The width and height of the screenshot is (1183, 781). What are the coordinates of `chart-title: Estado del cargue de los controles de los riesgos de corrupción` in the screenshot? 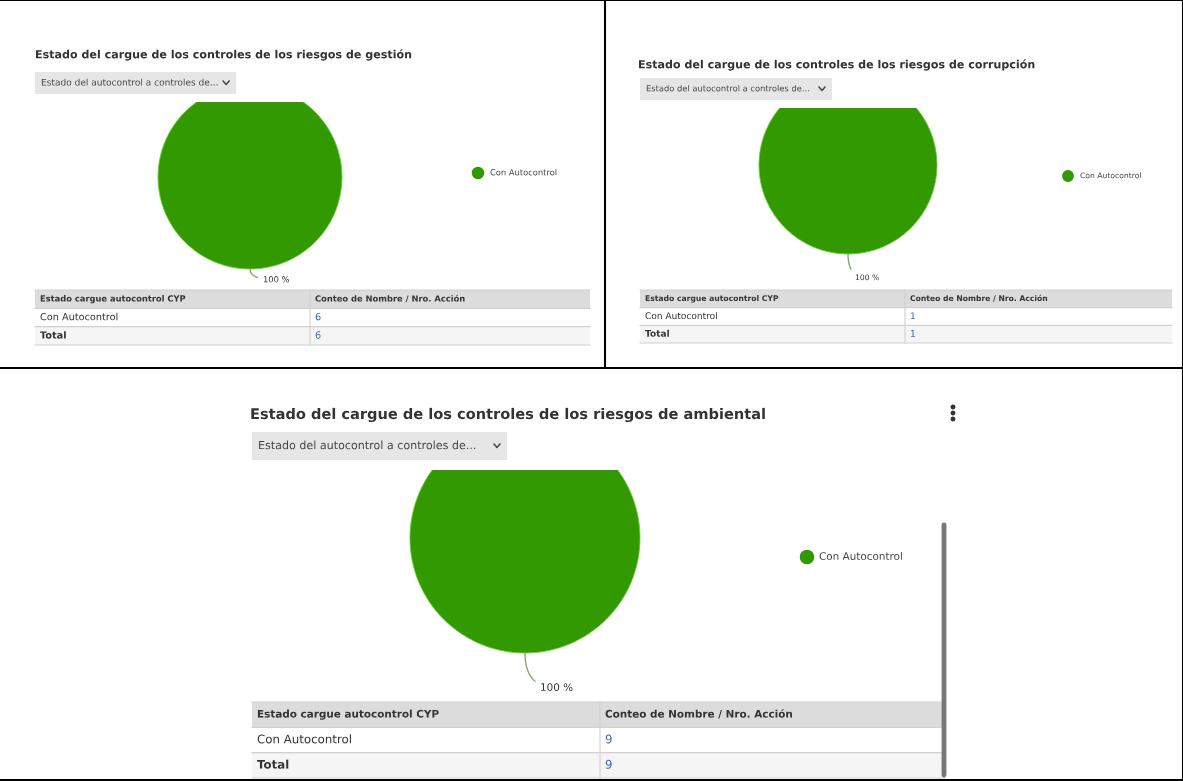 It's located at (837, 65).